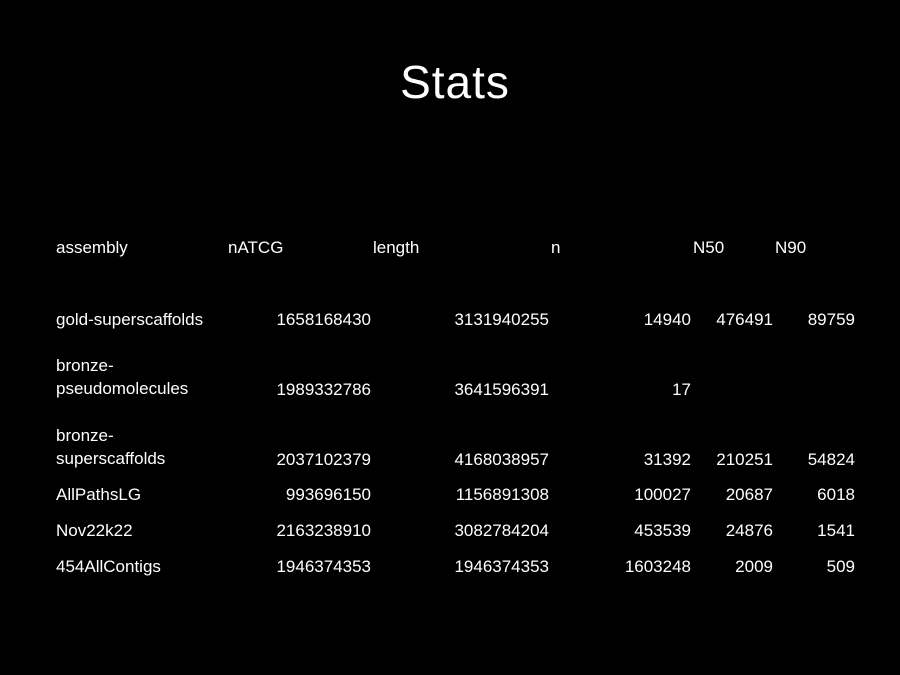  What do you see at coordinates (744, 319) in the screenshot?
I see `cell-n50: 476491` at bounding box center [744, 319].